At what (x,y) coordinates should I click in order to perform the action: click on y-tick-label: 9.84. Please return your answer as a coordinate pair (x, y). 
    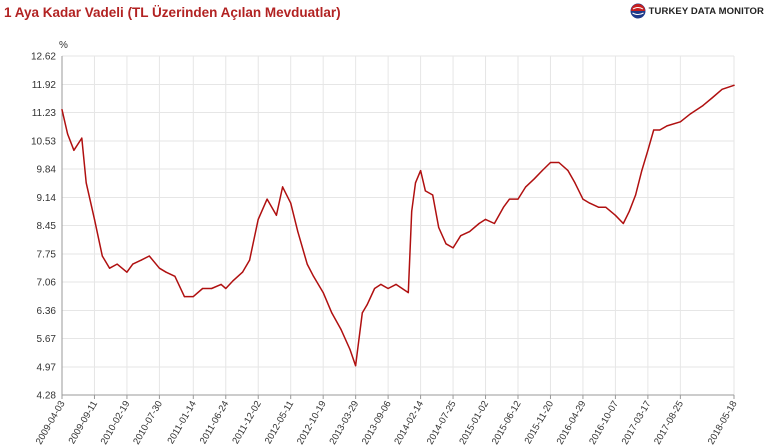
    Looking at the image, I should click on (47, 170).